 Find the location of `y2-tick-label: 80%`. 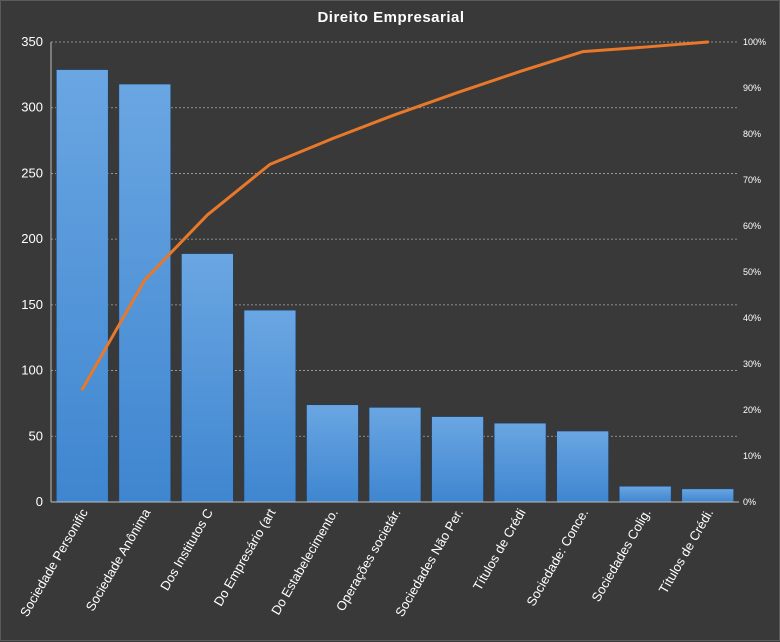

y2-tick-label: 80% is located at coordinates (752, 134).